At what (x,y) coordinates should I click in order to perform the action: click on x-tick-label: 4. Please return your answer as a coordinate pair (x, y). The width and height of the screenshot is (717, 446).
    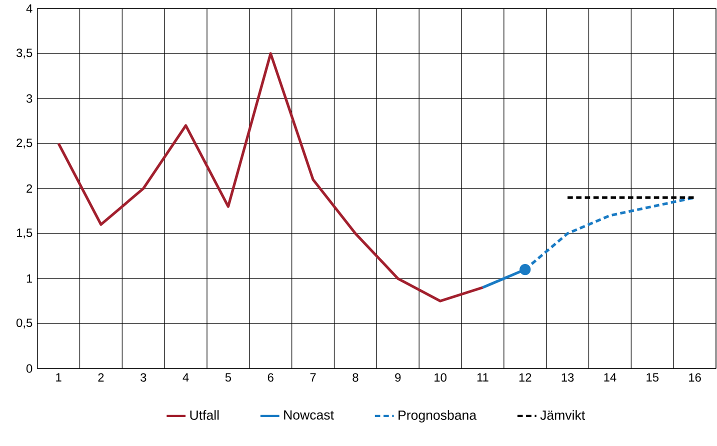
    Looking at the image, I should click on (185, 377).